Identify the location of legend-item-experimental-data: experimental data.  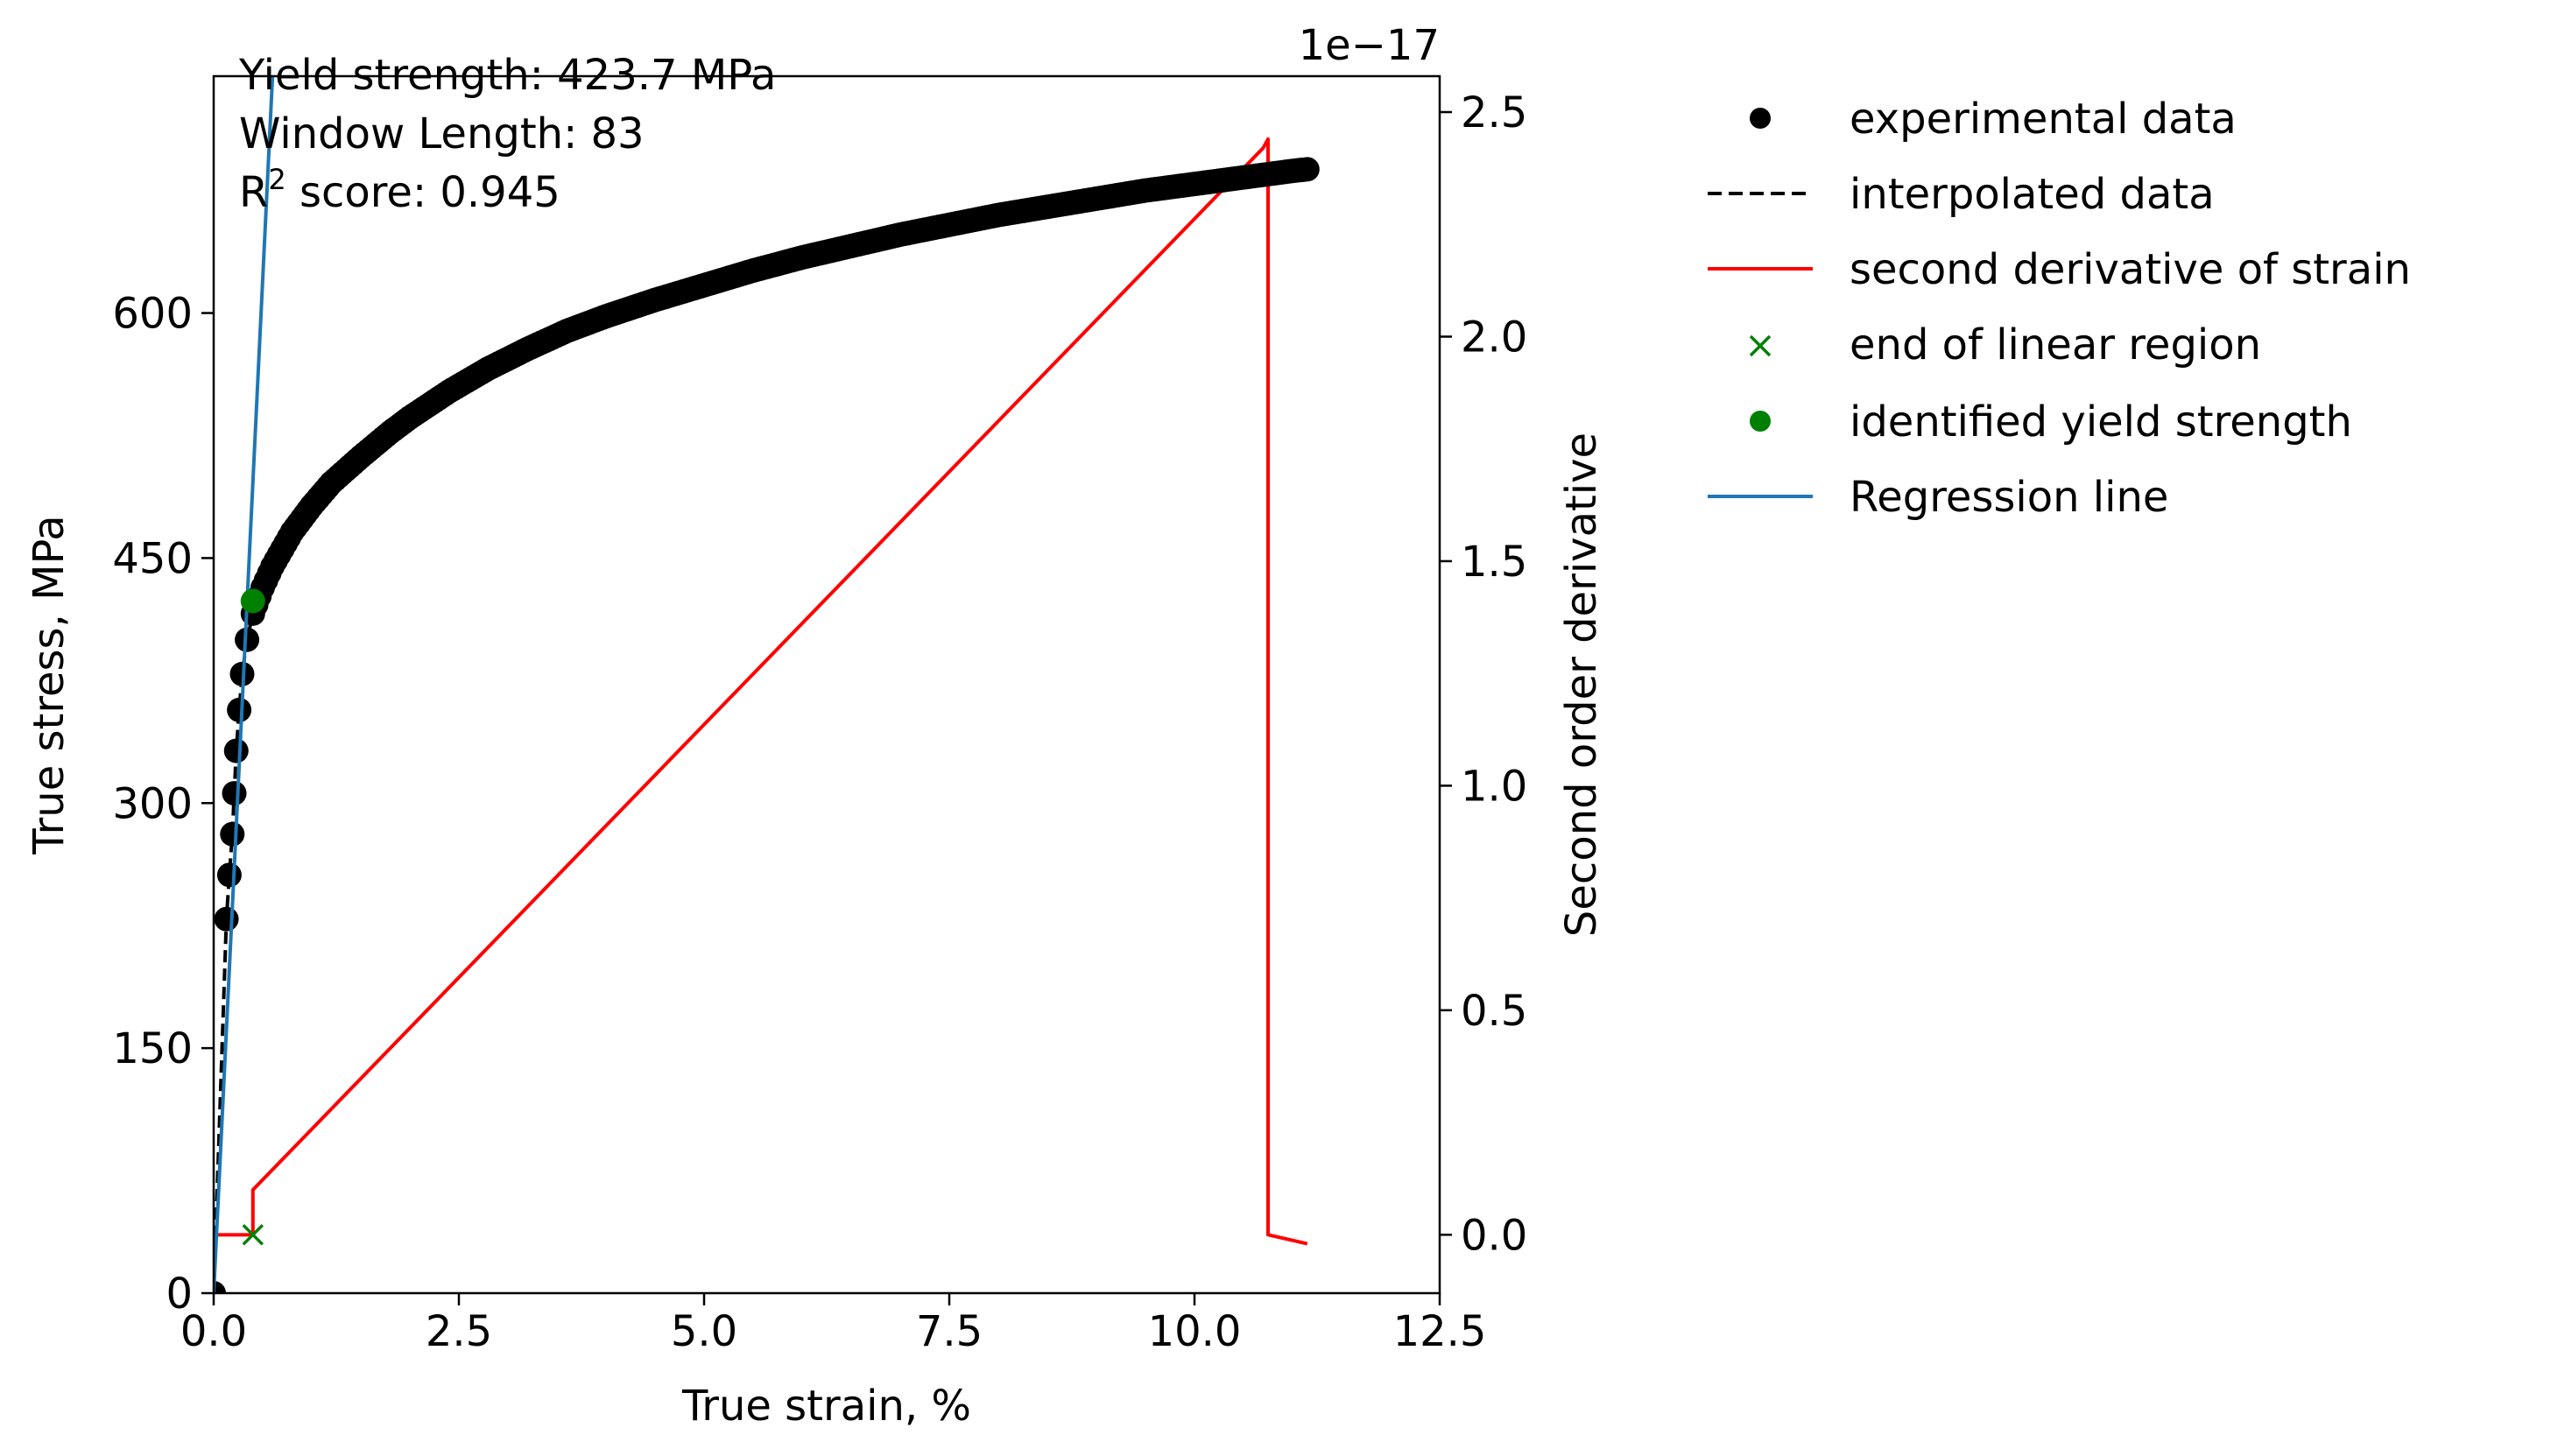
(1994, 119).